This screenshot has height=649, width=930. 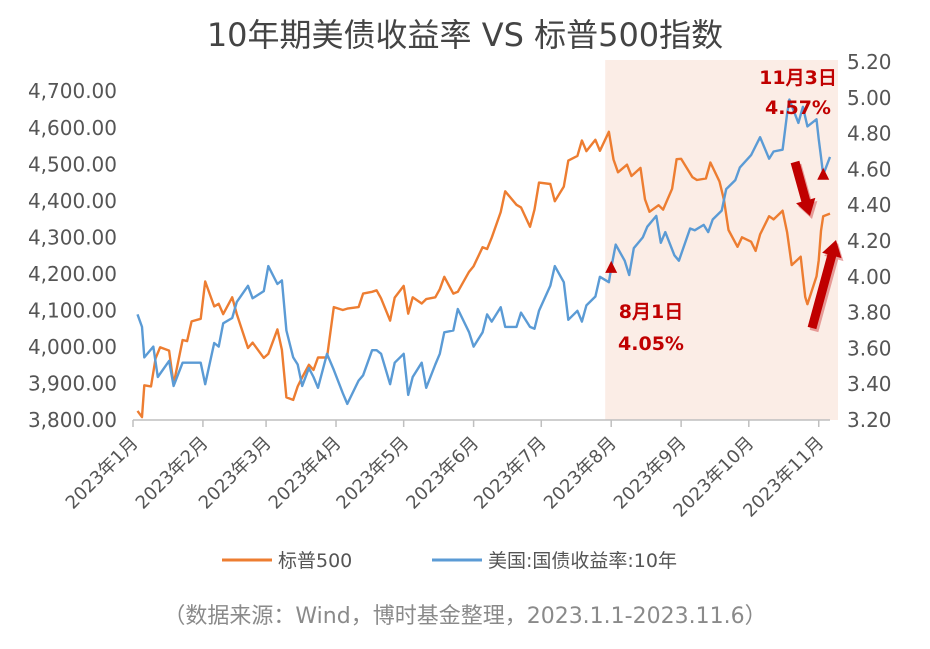 What do you see at coordinates (869, 313) in the screenshot?
I see `y-right-tick-label: 3.80` at bounding box center [869, 313].